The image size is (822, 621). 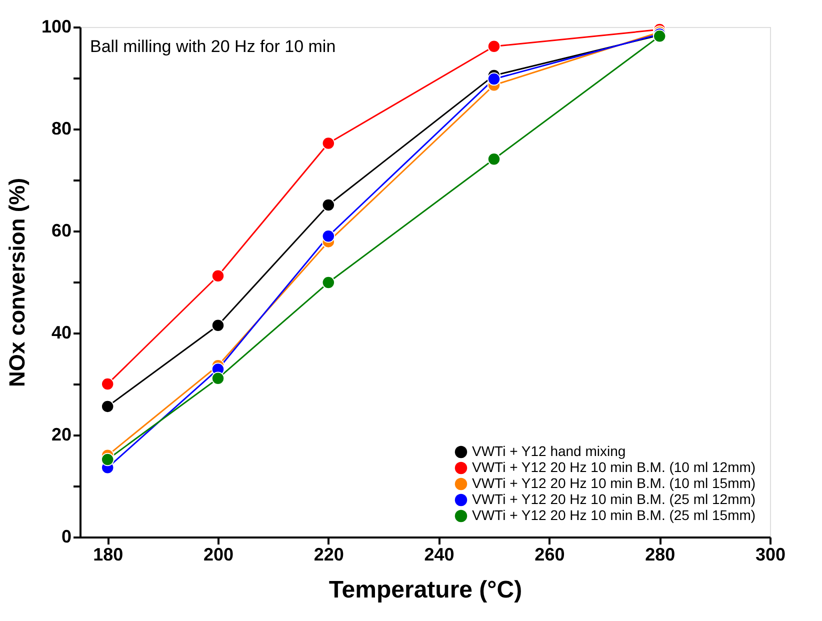 I want to click on y-tick-label: 40, so click(x=61, y=332).